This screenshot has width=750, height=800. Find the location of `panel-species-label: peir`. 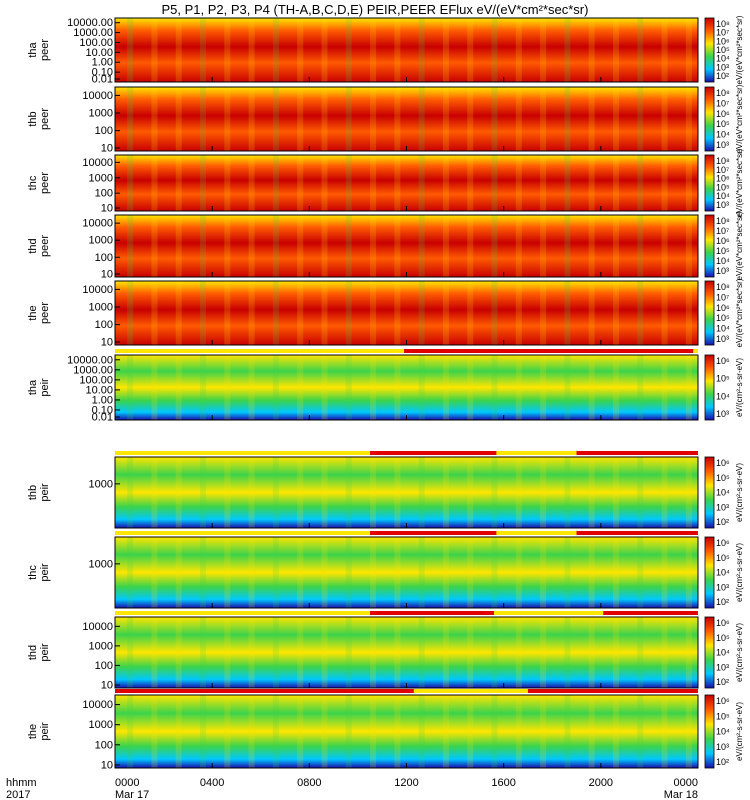

panel-species-label: peir is located at coordinates (45, 572).